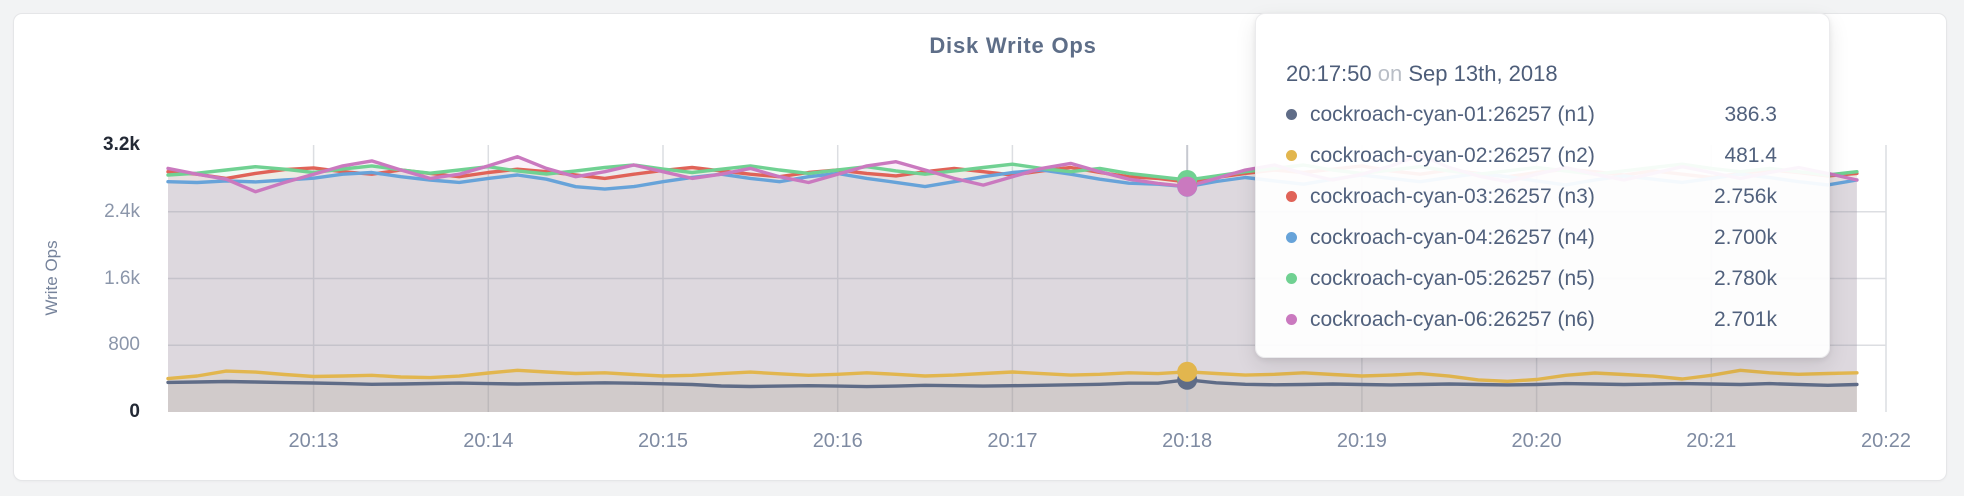 This screenshot has width=1964, height=496. What do you see at coordinates (124, 345) in the screenshot?
I see `y-tick-label: 800` at bounding box center [124, 345].